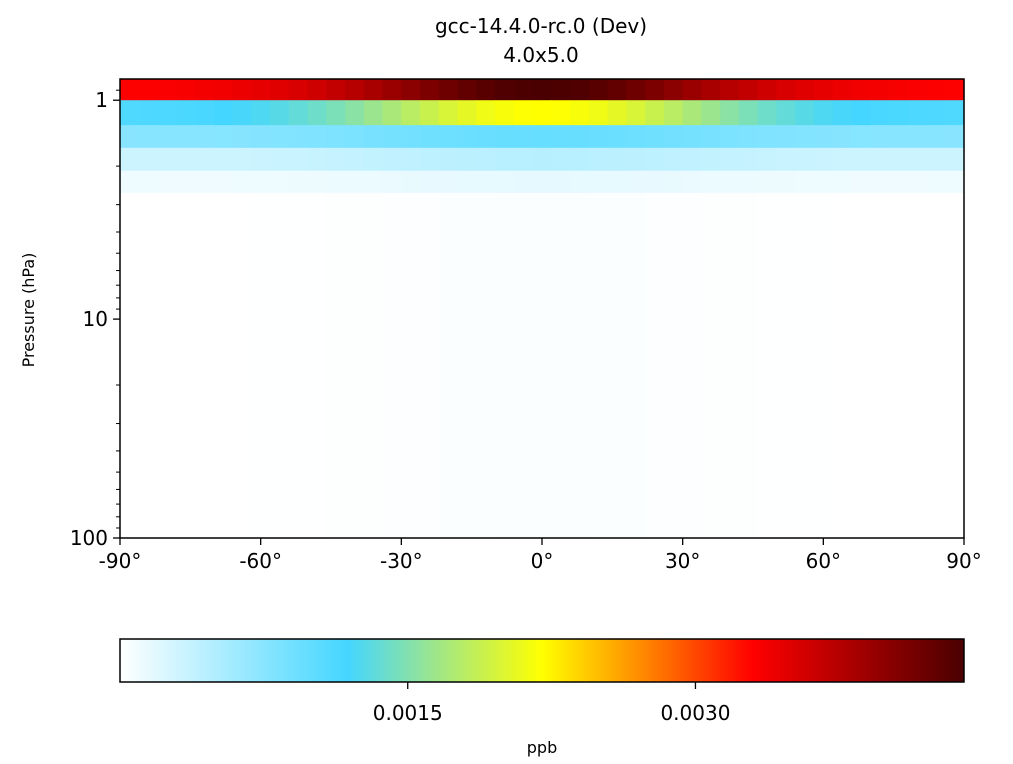 The width and height of the screenshot is (1013, 764). What do you see at coordinates (963, 561) in the screenshot?
I see `x-tick-label: 90°` at bounding box center [963, 561].